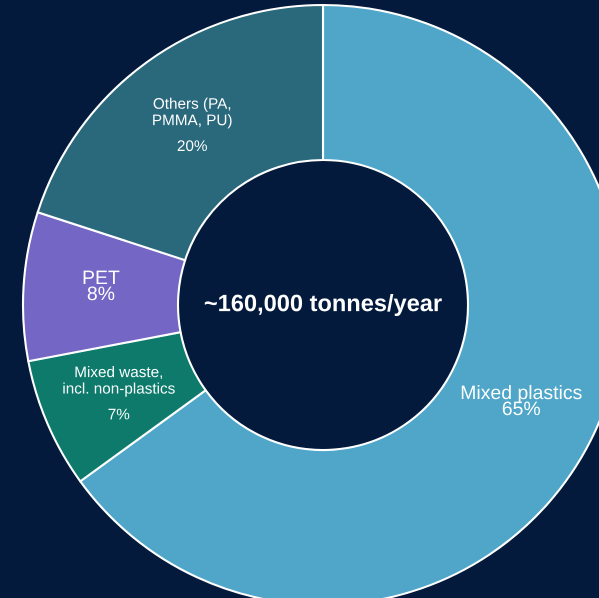 The image size is (599, 598). What do you see at coordinates (521, 408) in the screenshot?
I see `data-label: 65%` at bounding box center [521, 408].